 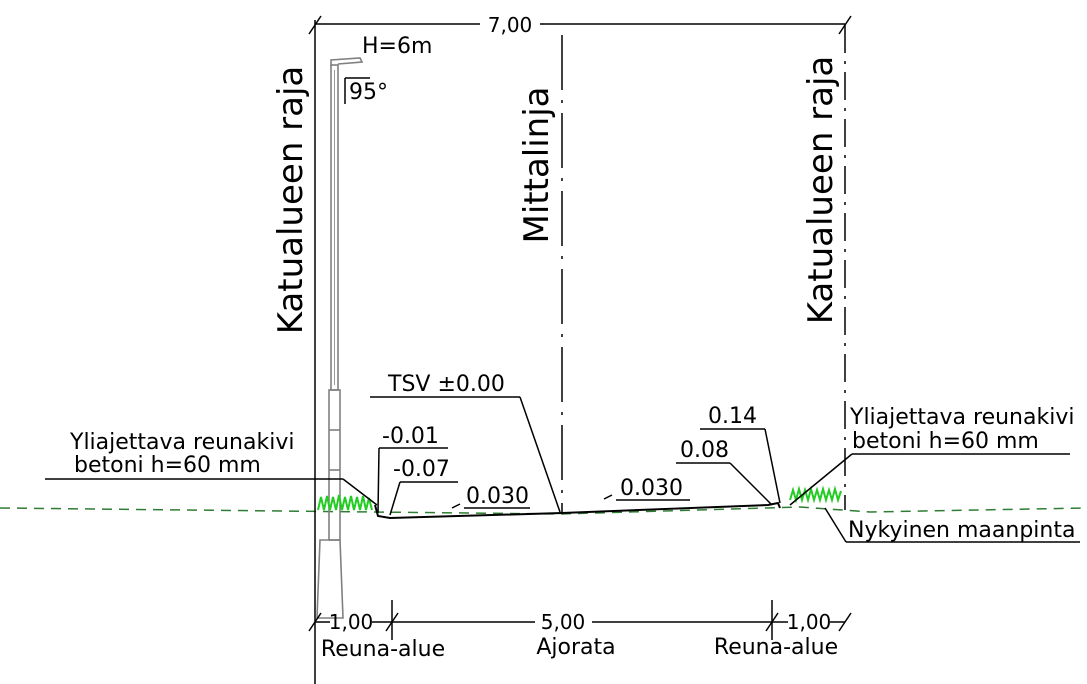 I want to click on left-boundary-label: Katualueen raja, so click(x=291, y=200).